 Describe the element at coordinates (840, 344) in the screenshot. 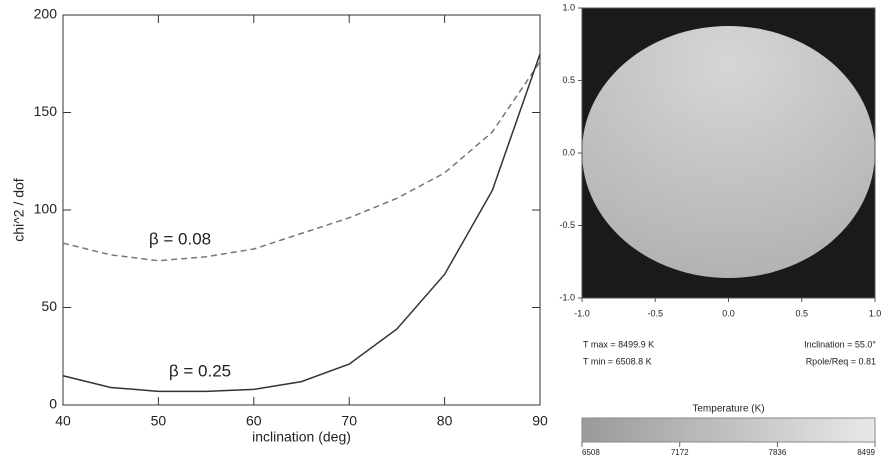

I see `info-text: Inclination = 55.0°` at that location.